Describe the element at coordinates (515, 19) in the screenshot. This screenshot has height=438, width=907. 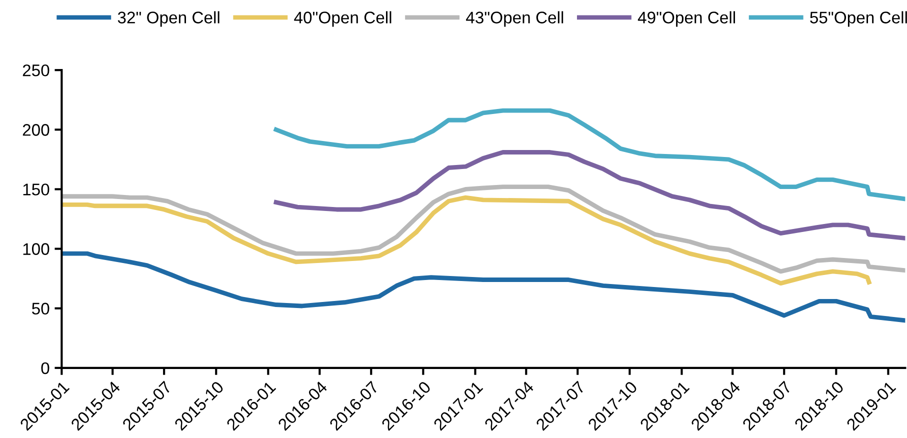
I see `legend-label: 43"Open Cell` at that location.